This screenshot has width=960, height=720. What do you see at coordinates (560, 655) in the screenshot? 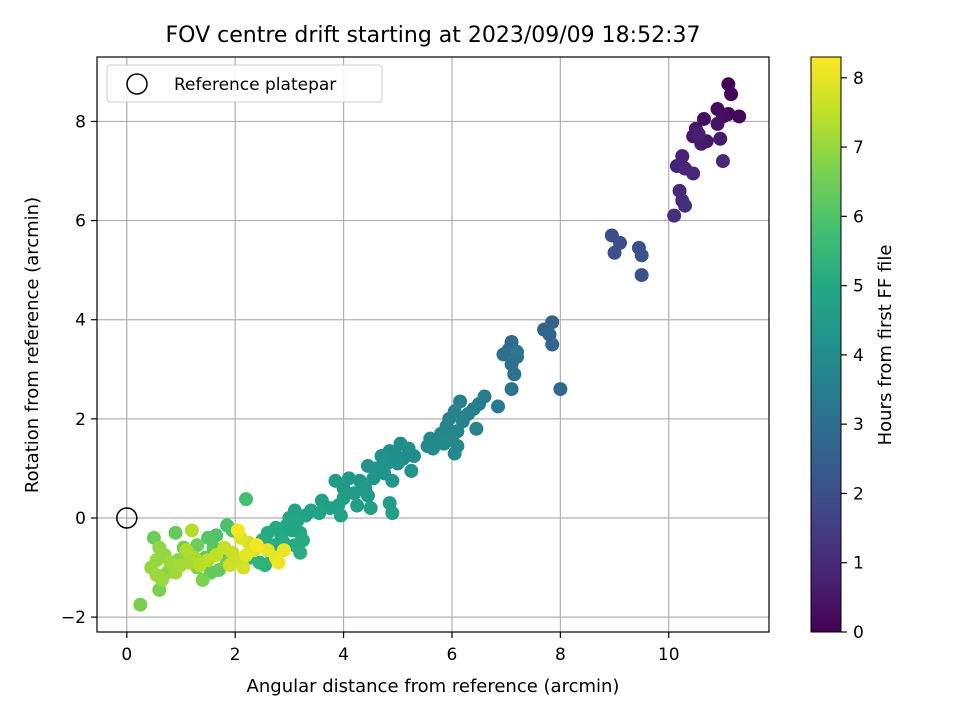
I see `x-tick-label: 8` at bounding box center [560, 655].